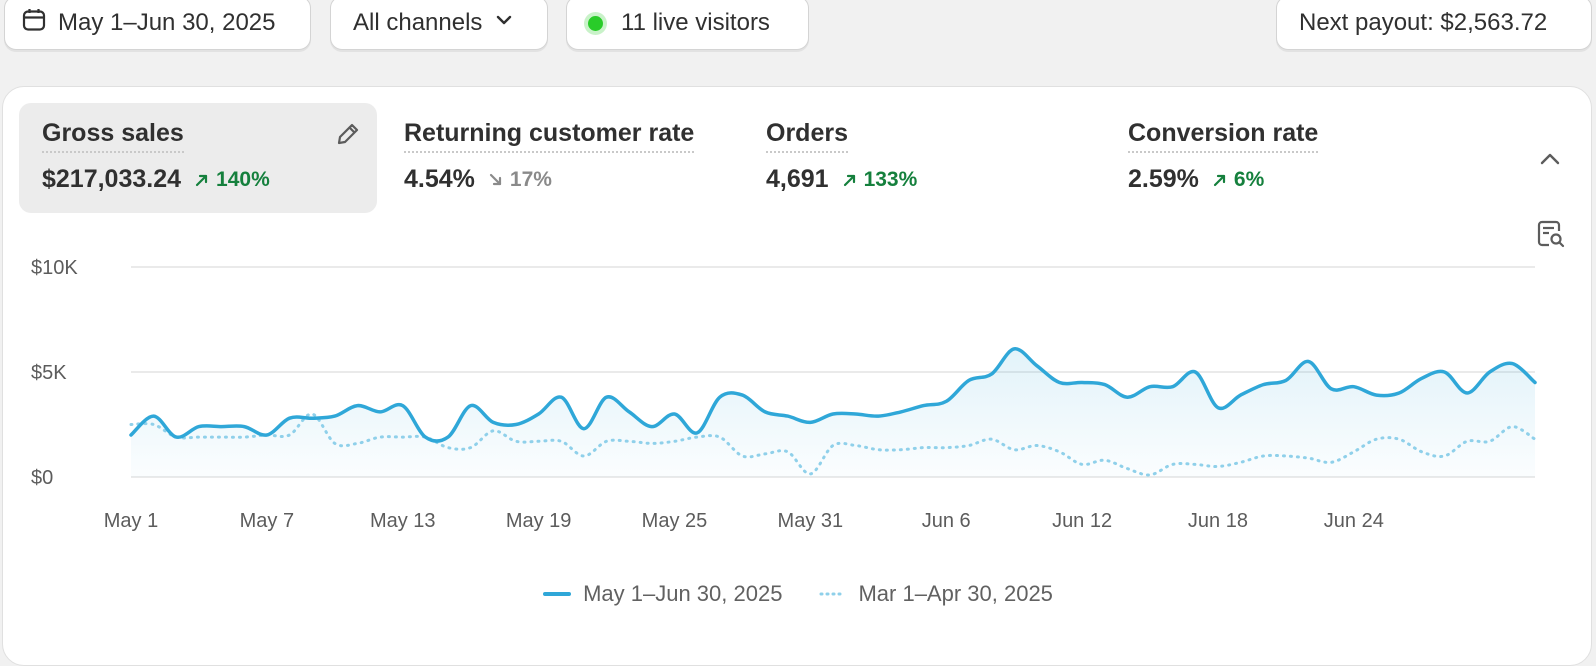 Image resolution: width=1596 pixels, height=666 pixels. Describe the element at coordinates (1082, 521) in the screenshot. I see `x-tick-label: Jun 12` at that location.